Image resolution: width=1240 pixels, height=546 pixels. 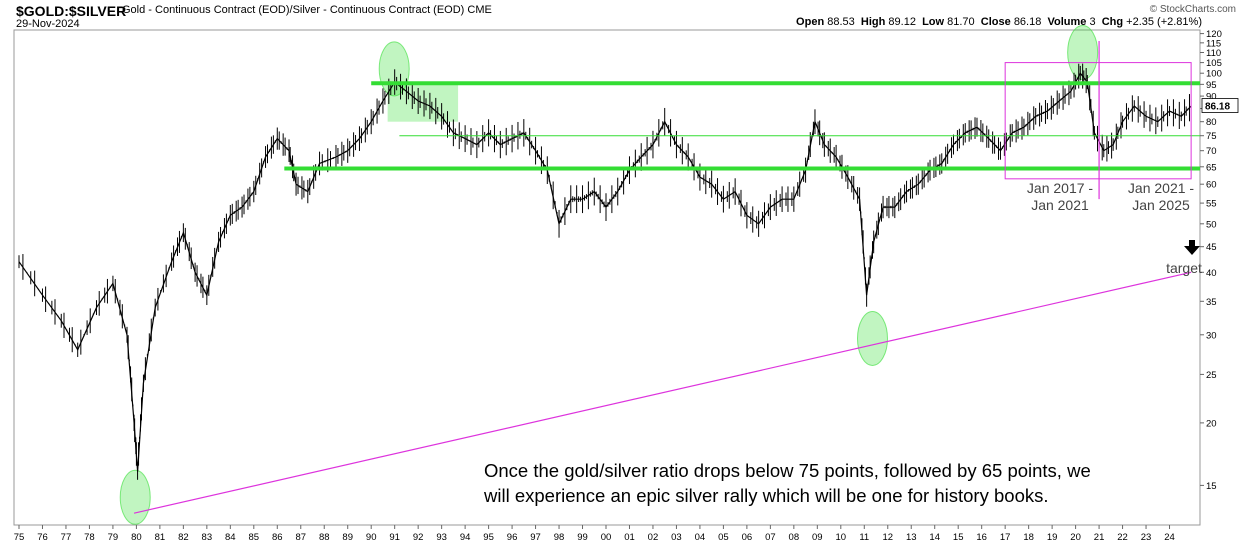 I want to click on y-tick-label-55: 55, so click(x=1211, y=204).